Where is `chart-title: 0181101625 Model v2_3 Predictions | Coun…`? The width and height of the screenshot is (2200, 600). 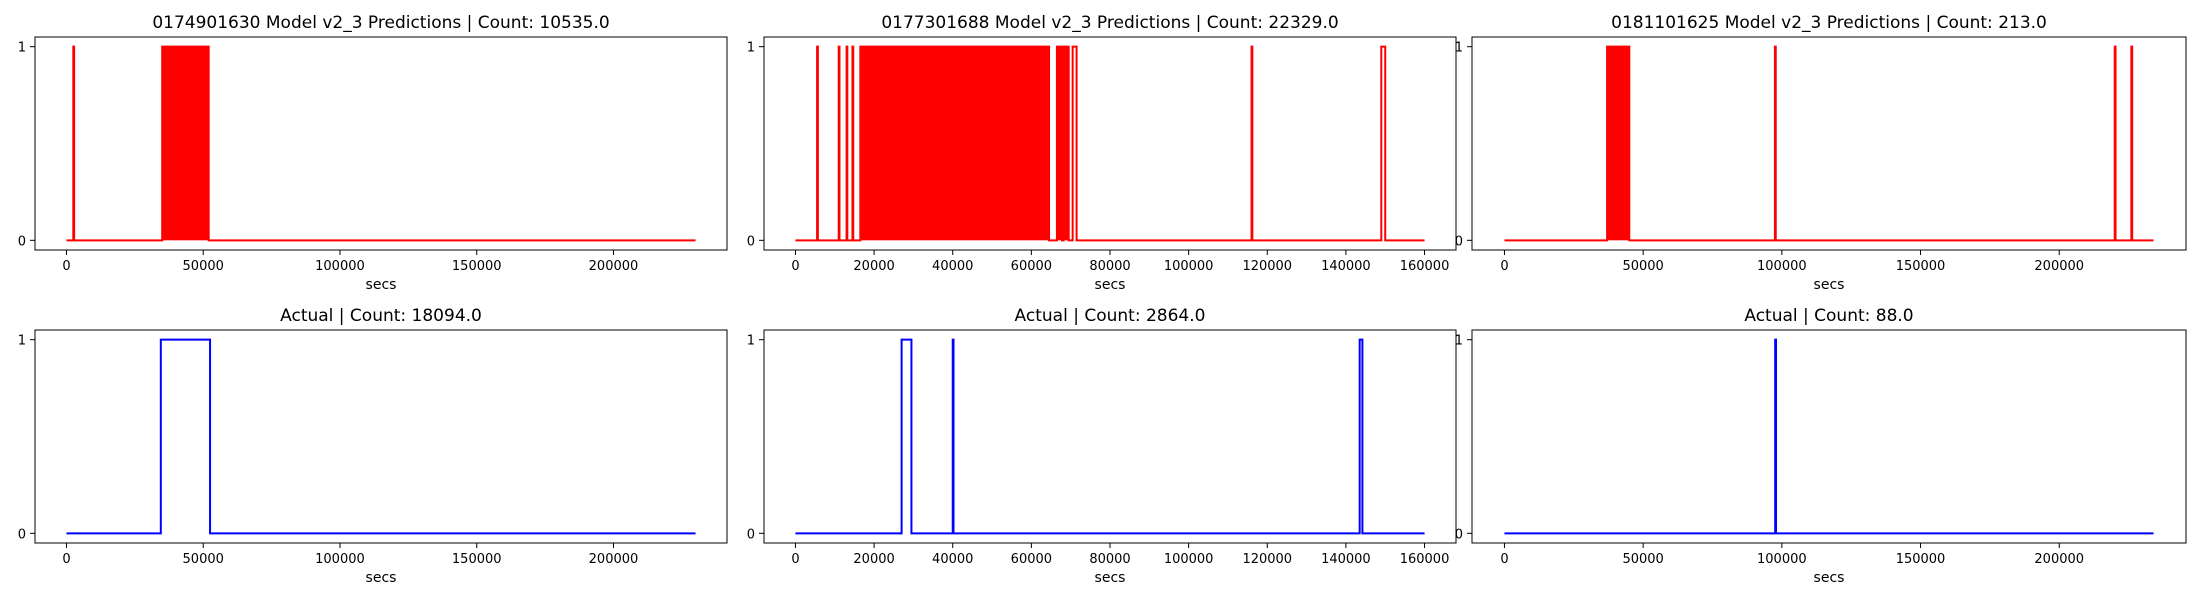 chart-title: 0181101625 Model v2_3 Predictions | Coun… is located at coordinates (1829, 23).